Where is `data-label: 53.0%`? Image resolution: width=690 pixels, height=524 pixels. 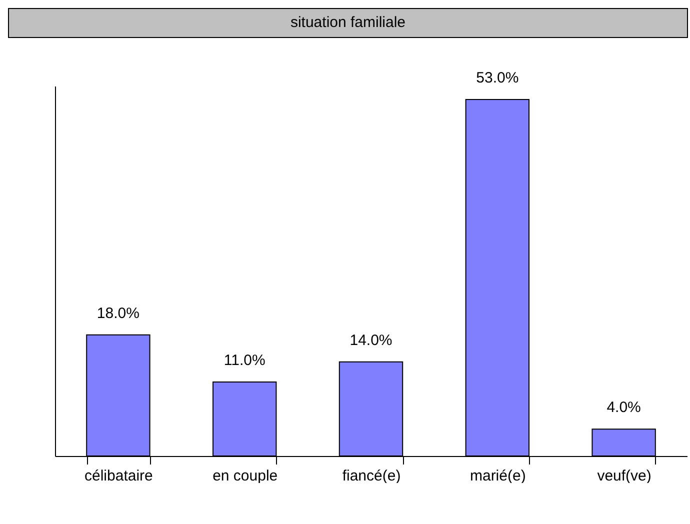
data-label: 53.0% is located at coordinates (497, 77).